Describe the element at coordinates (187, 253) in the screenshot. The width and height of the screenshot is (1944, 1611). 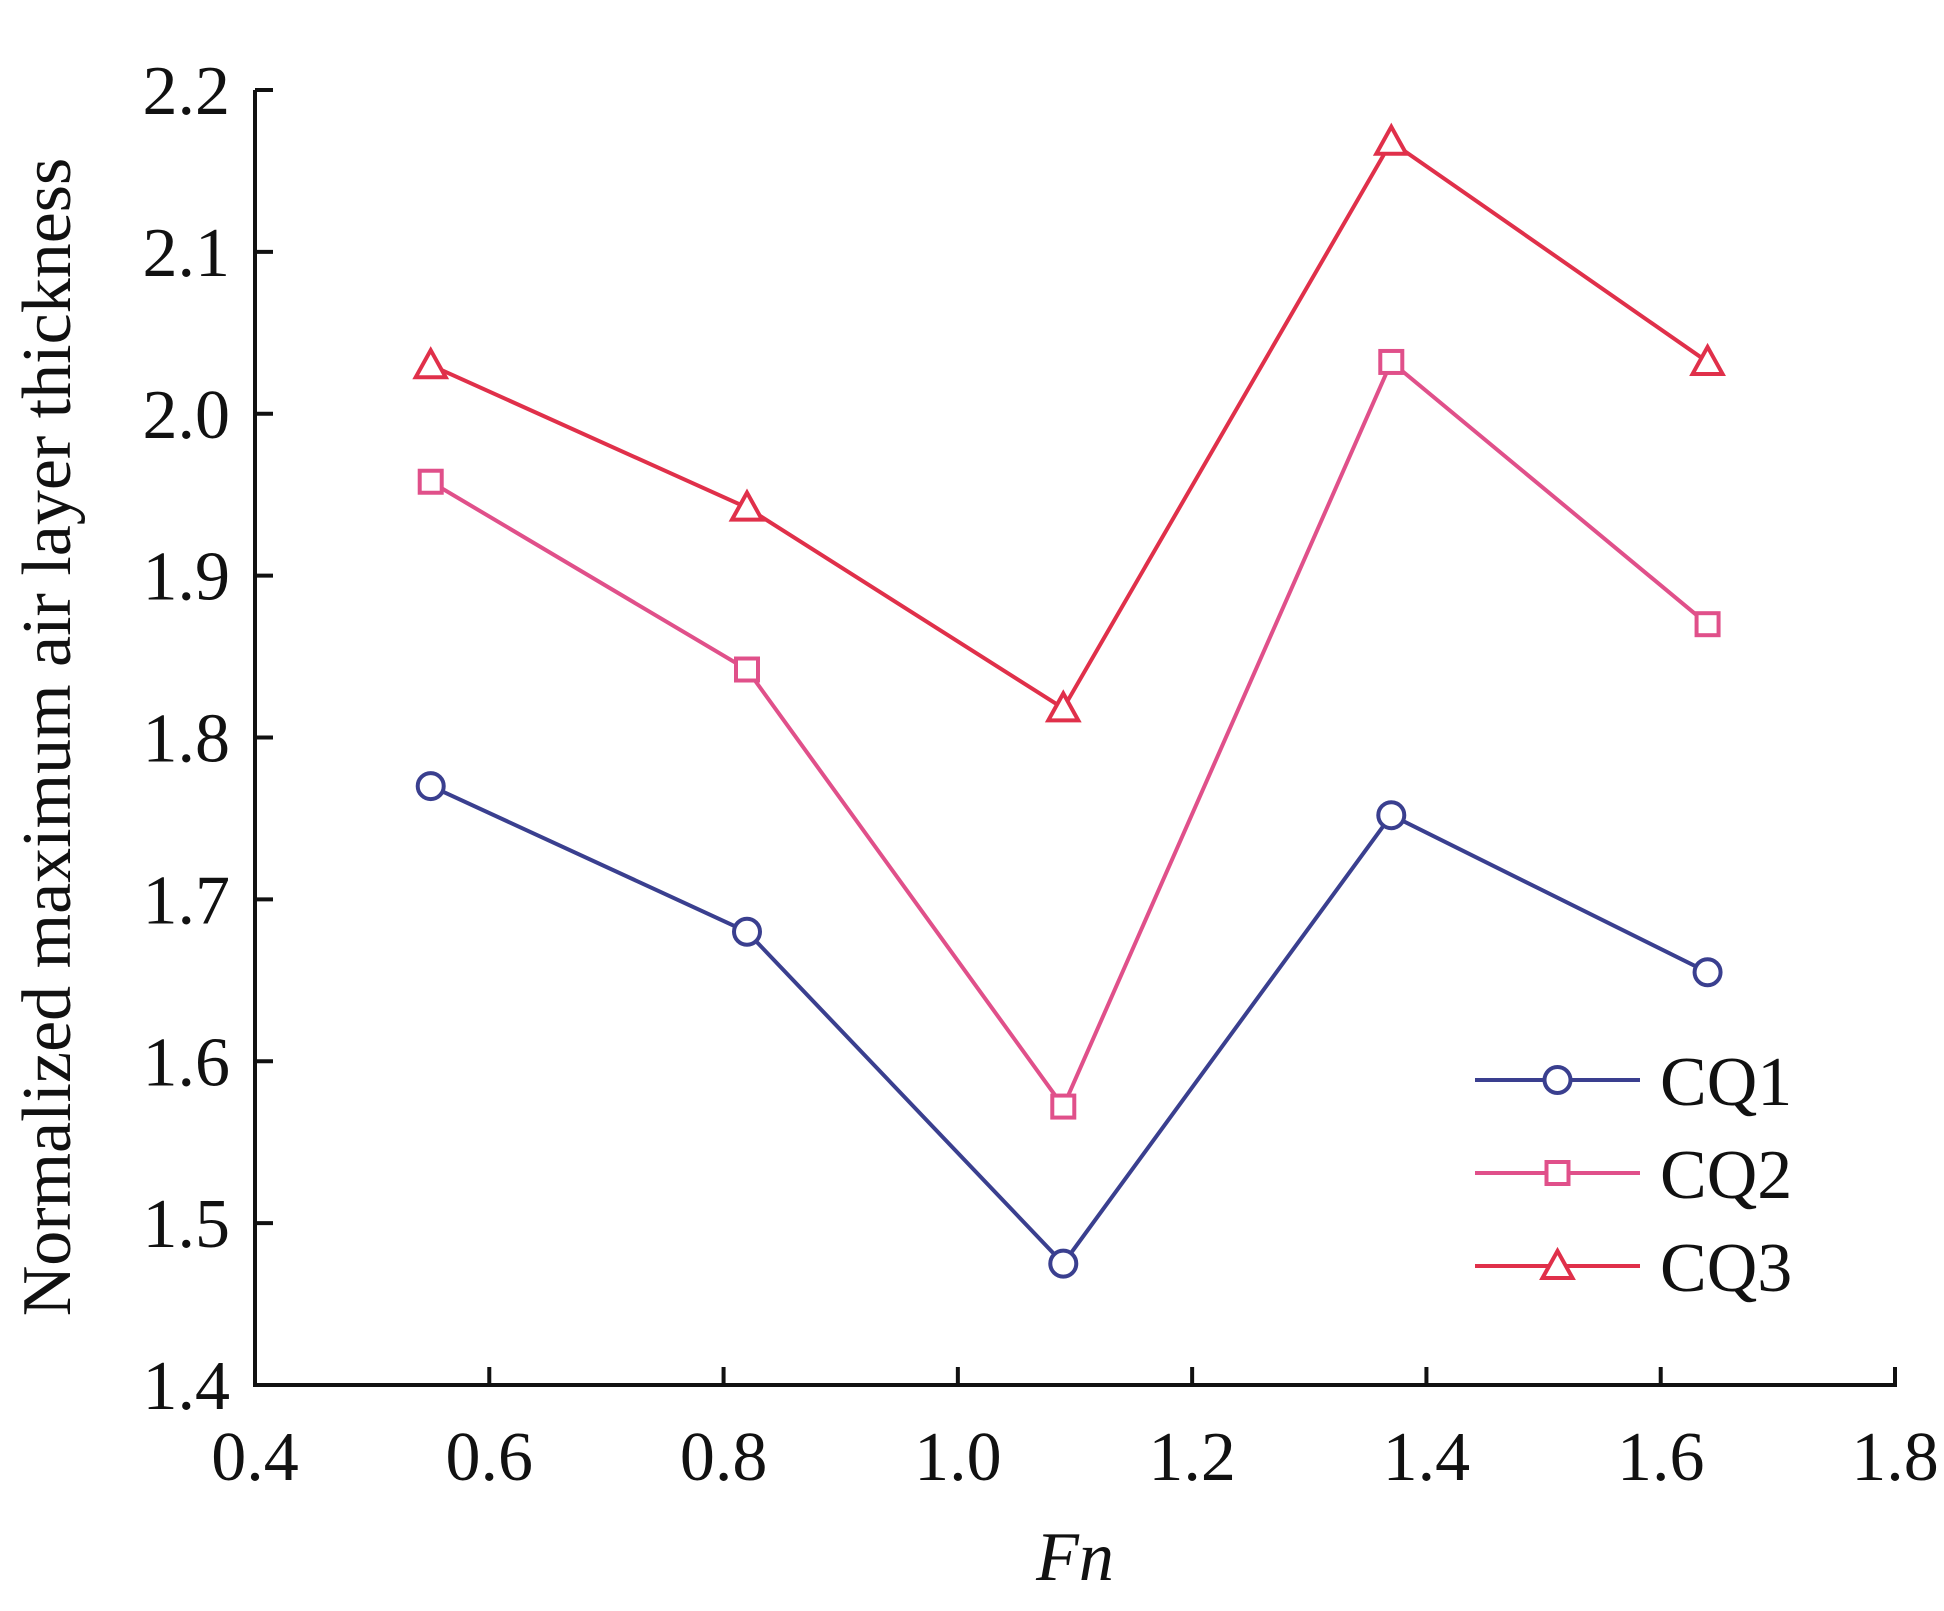
I see `y-tick-label: 2.1` at that location.